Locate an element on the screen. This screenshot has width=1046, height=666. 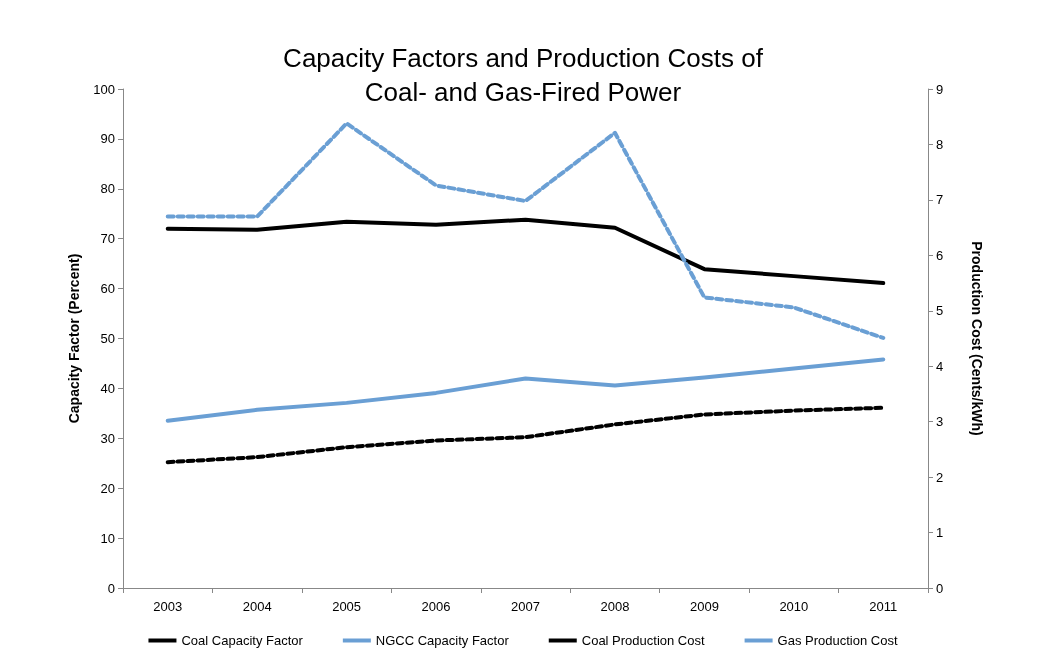
y2-tick-label: 2 is located at coordinates (940, 477).